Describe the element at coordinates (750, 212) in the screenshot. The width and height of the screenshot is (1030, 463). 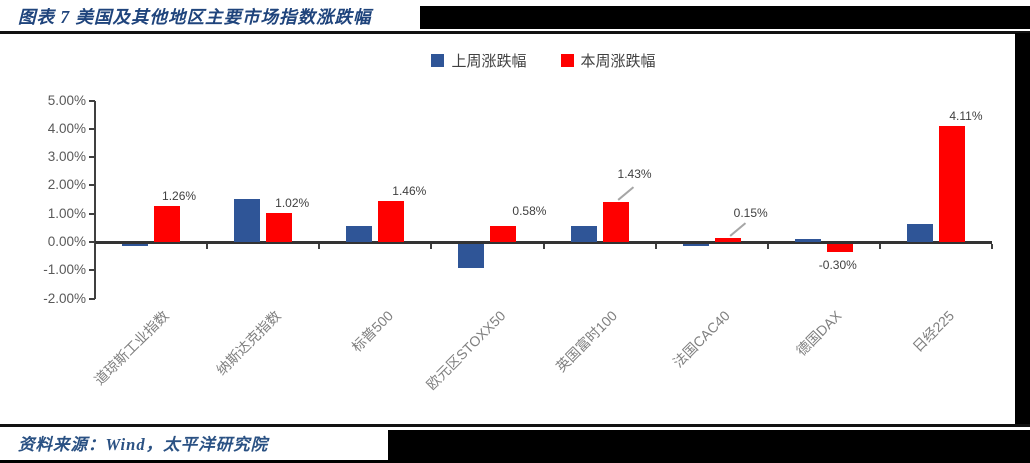
I see `data-label-thisweek-5: 0.15%` at that location.